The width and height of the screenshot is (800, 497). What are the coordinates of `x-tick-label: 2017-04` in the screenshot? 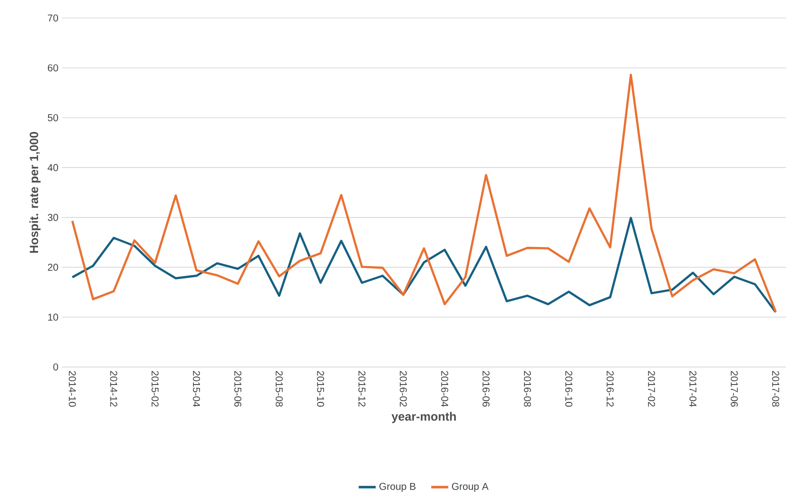 It's located at (692, 389).